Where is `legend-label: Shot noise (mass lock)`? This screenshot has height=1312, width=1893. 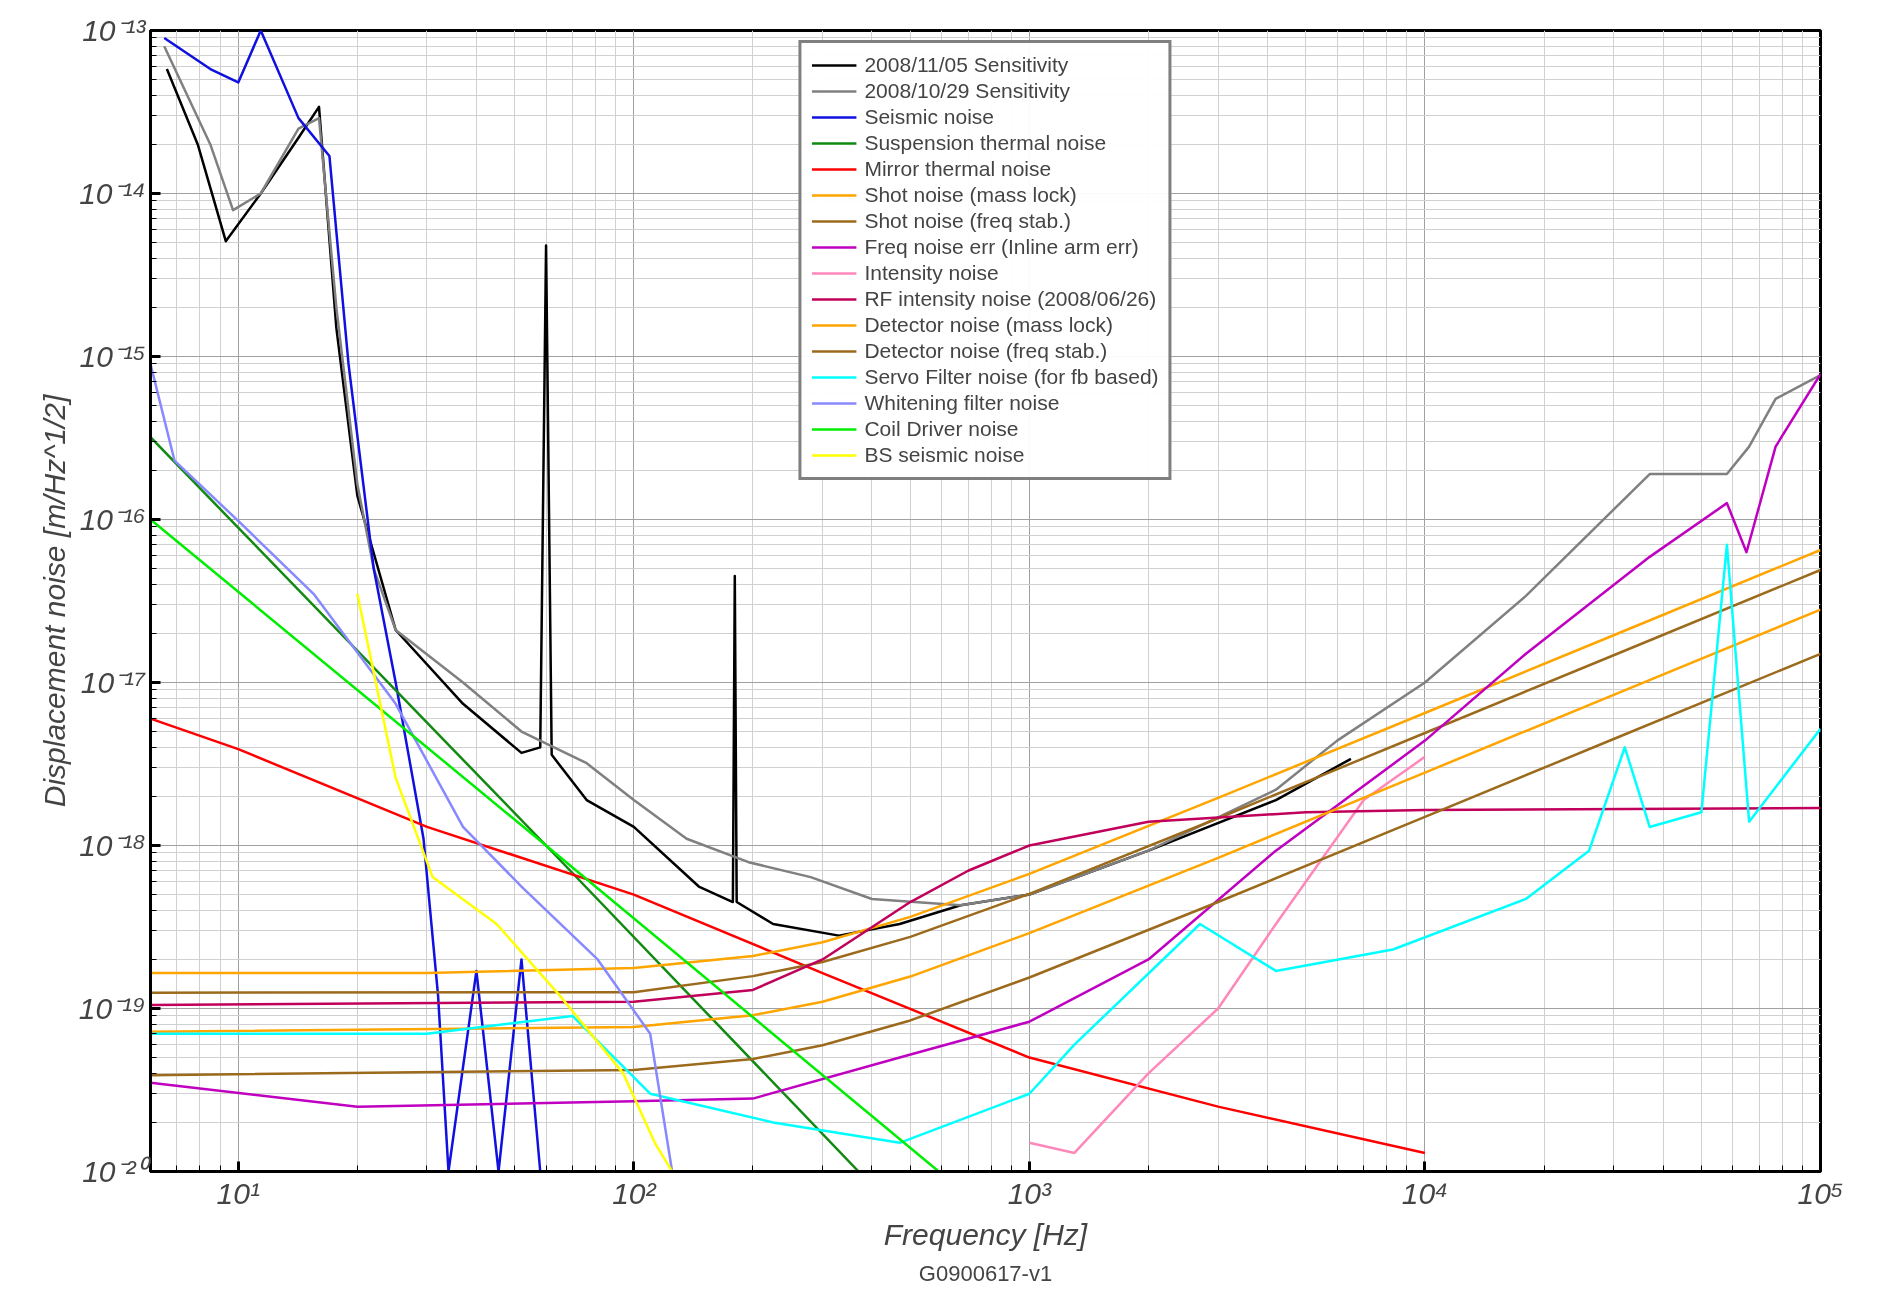
legend-label: Shot noise (mass lock) is located at coordinates (970, 195).